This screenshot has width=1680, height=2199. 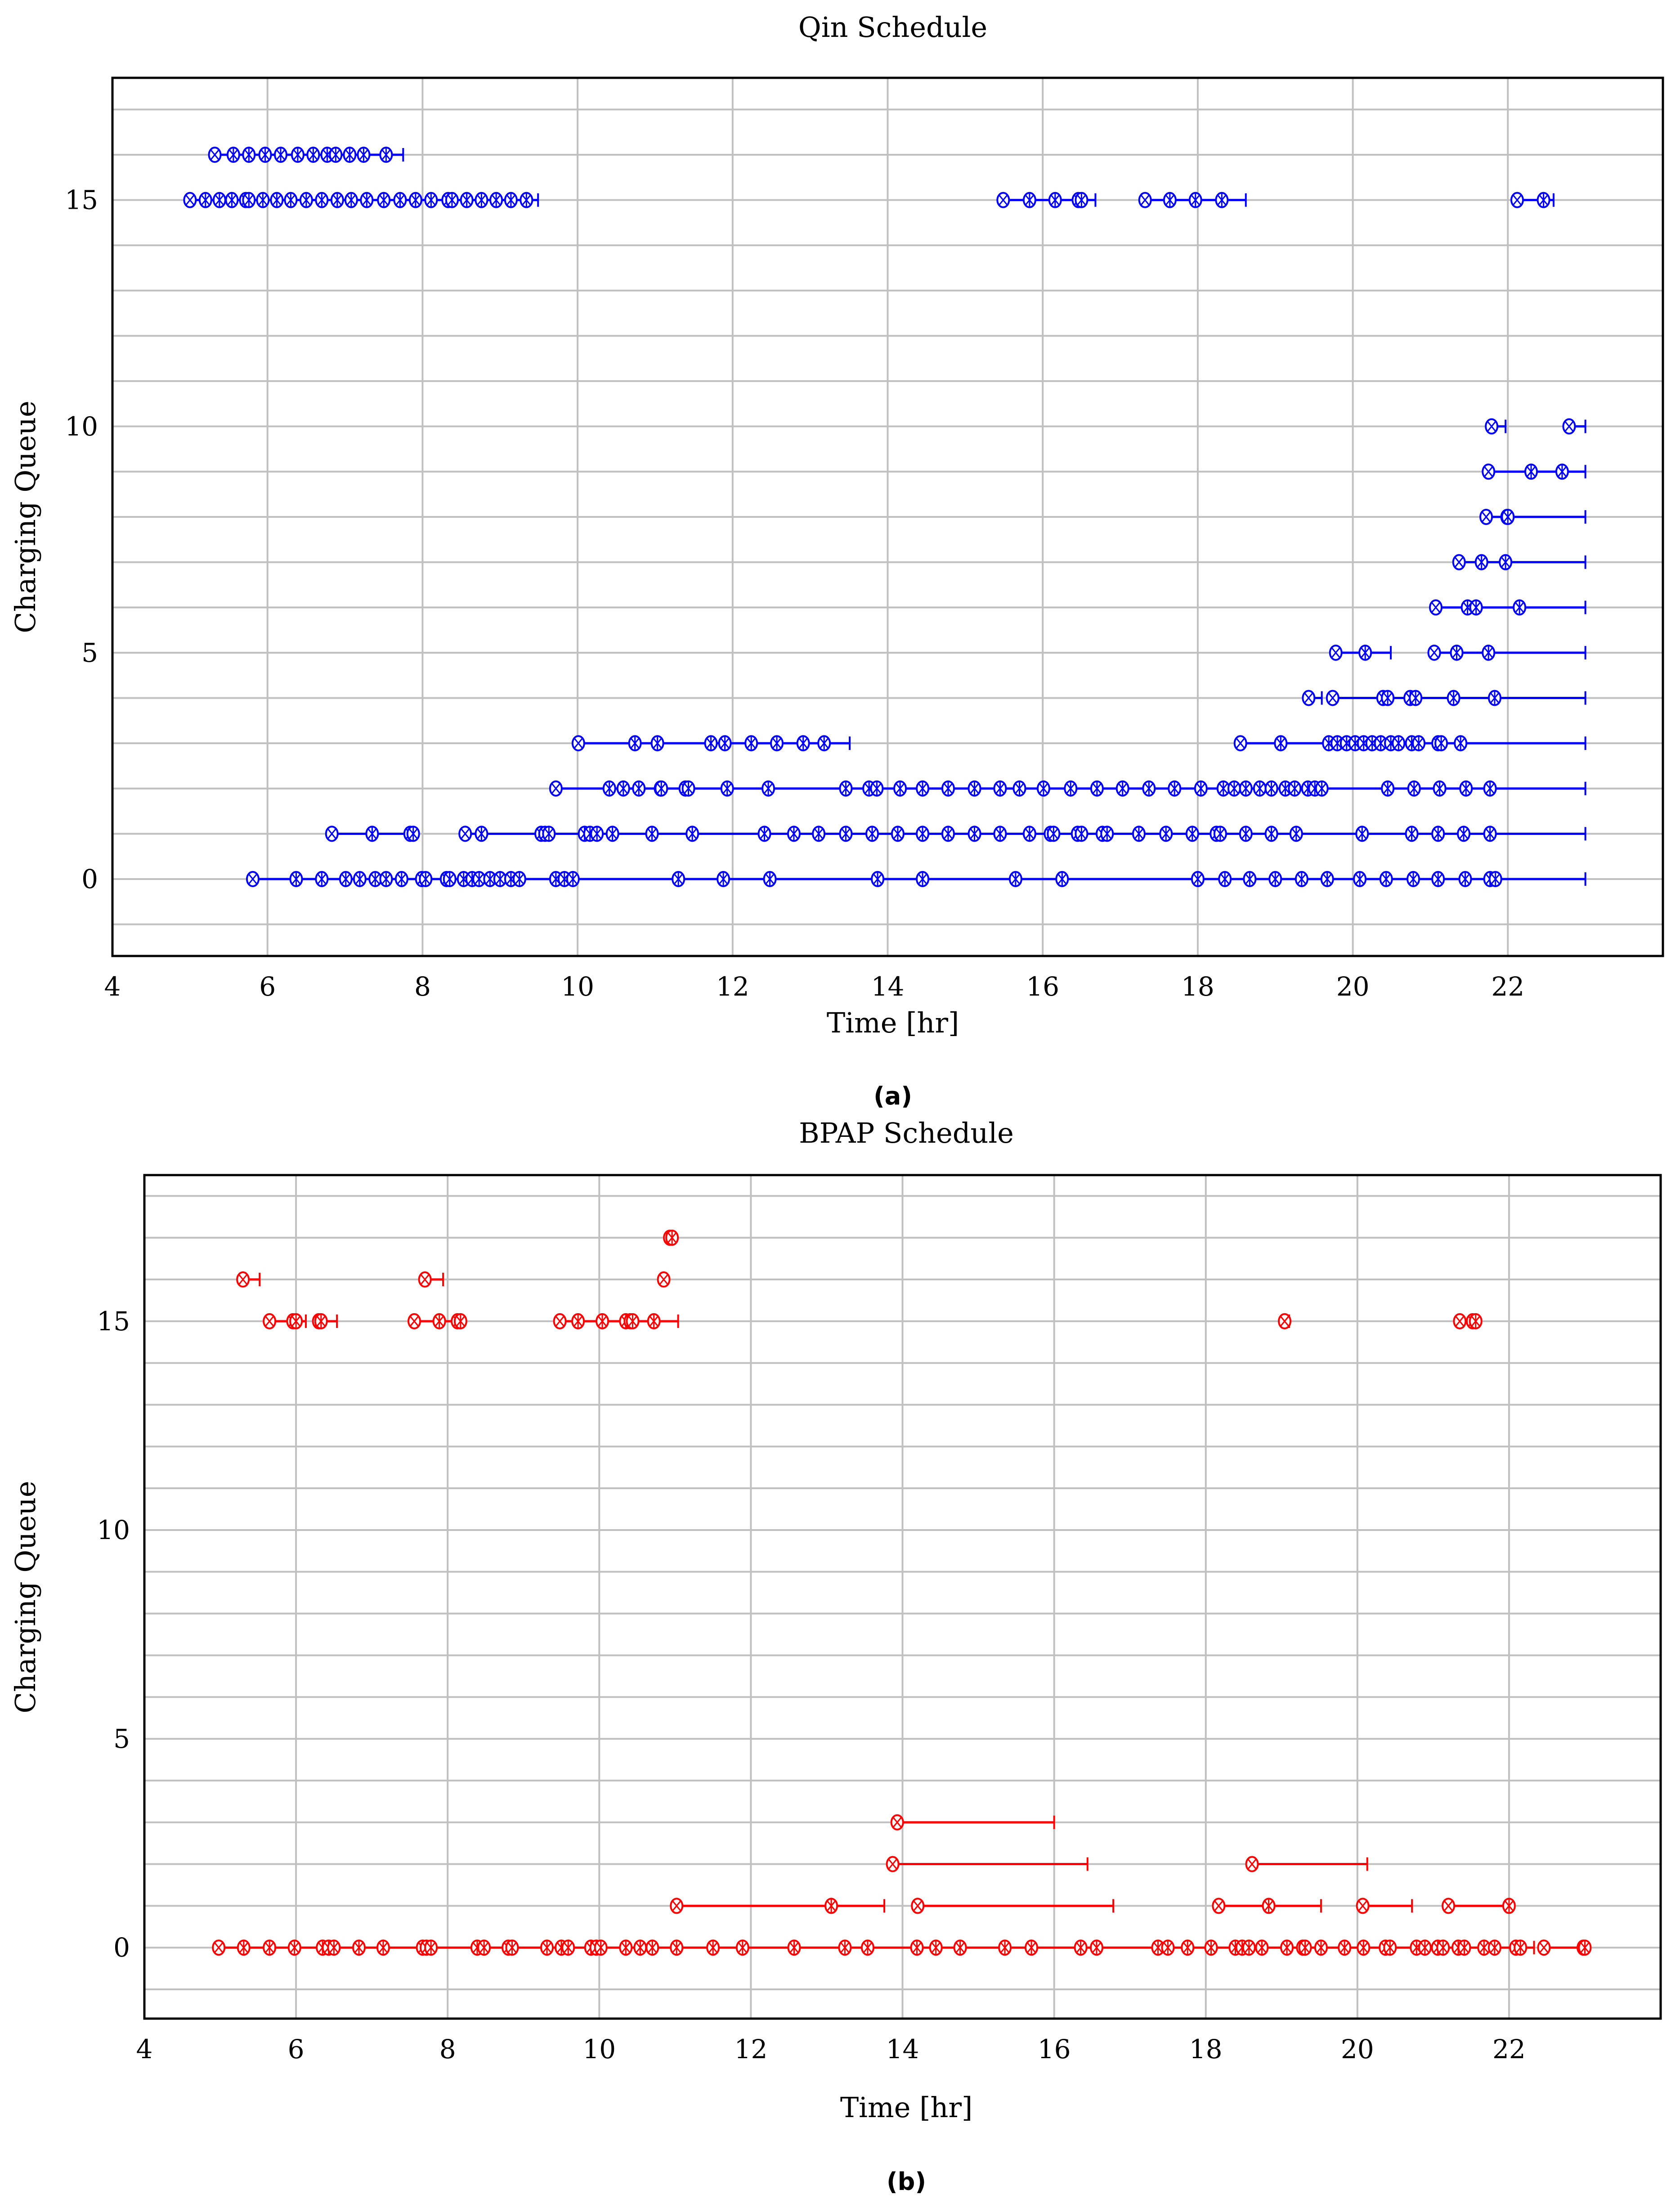 I want to click on x-axis-label: Time [hr], so click(x=906, y=2108).